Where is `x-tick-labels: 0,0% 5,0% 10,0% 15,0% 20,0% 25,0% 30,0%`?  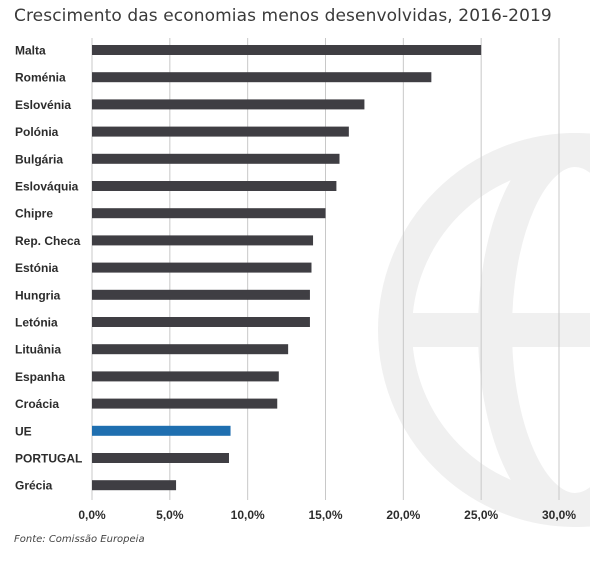
x-tick-labels: 0,0% 5,0% 10,0% 15,0% 20,0% 25,0% 30,0% is located at coordinates (327, 515).